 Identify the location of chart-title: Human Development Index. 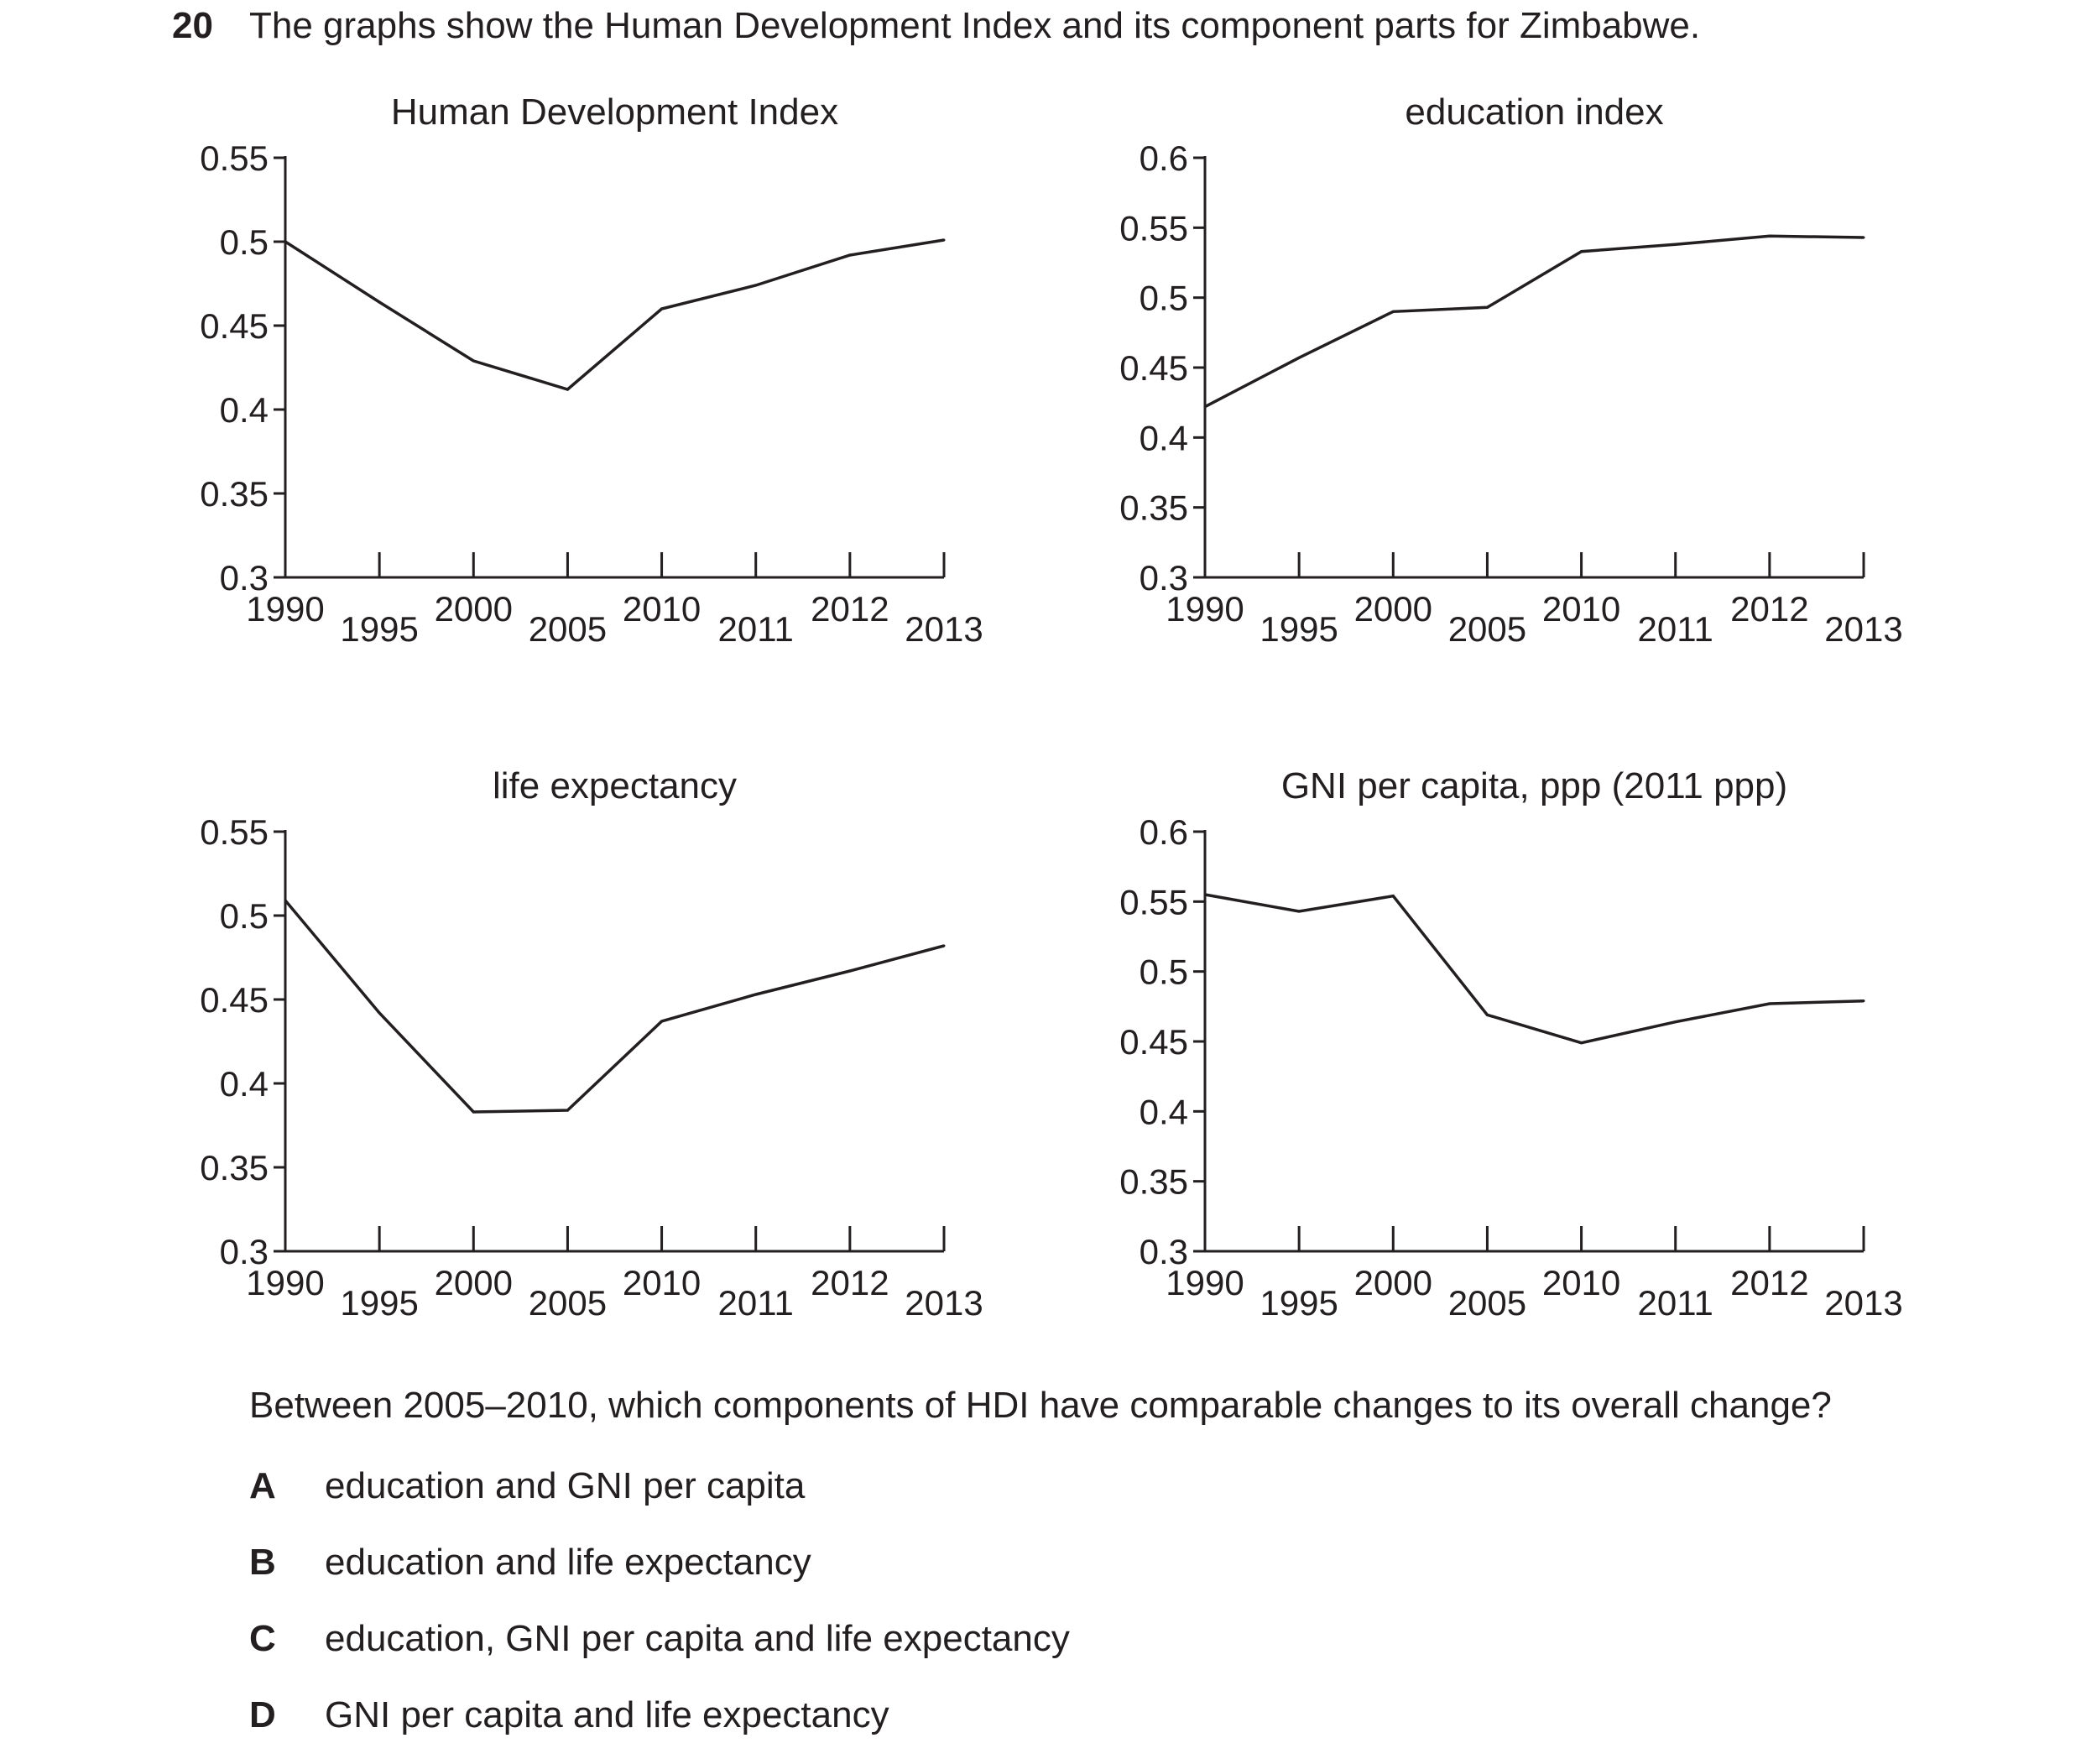
(614, 112).